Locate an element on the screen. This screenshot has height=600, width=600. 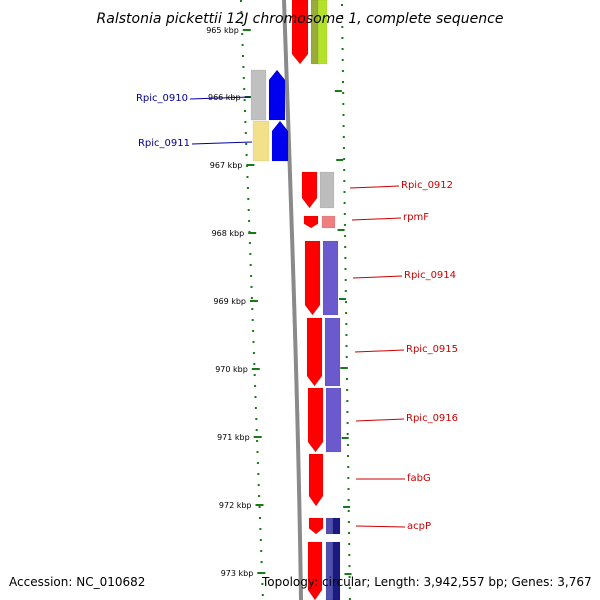
accession-label: Accession: NC_010682 is located at coordinates (77, 582).